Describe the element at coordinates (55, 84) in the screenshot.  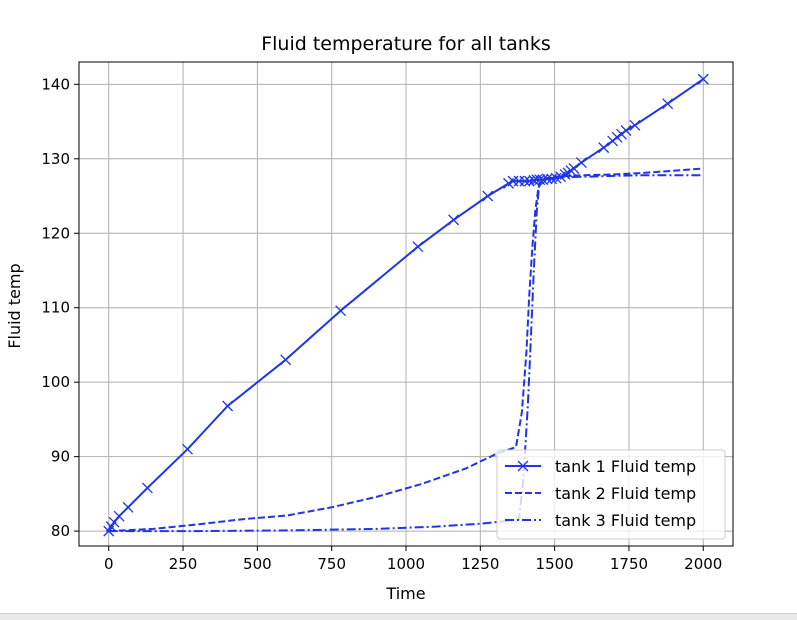
I see `y-tick-label: 140` at that location.